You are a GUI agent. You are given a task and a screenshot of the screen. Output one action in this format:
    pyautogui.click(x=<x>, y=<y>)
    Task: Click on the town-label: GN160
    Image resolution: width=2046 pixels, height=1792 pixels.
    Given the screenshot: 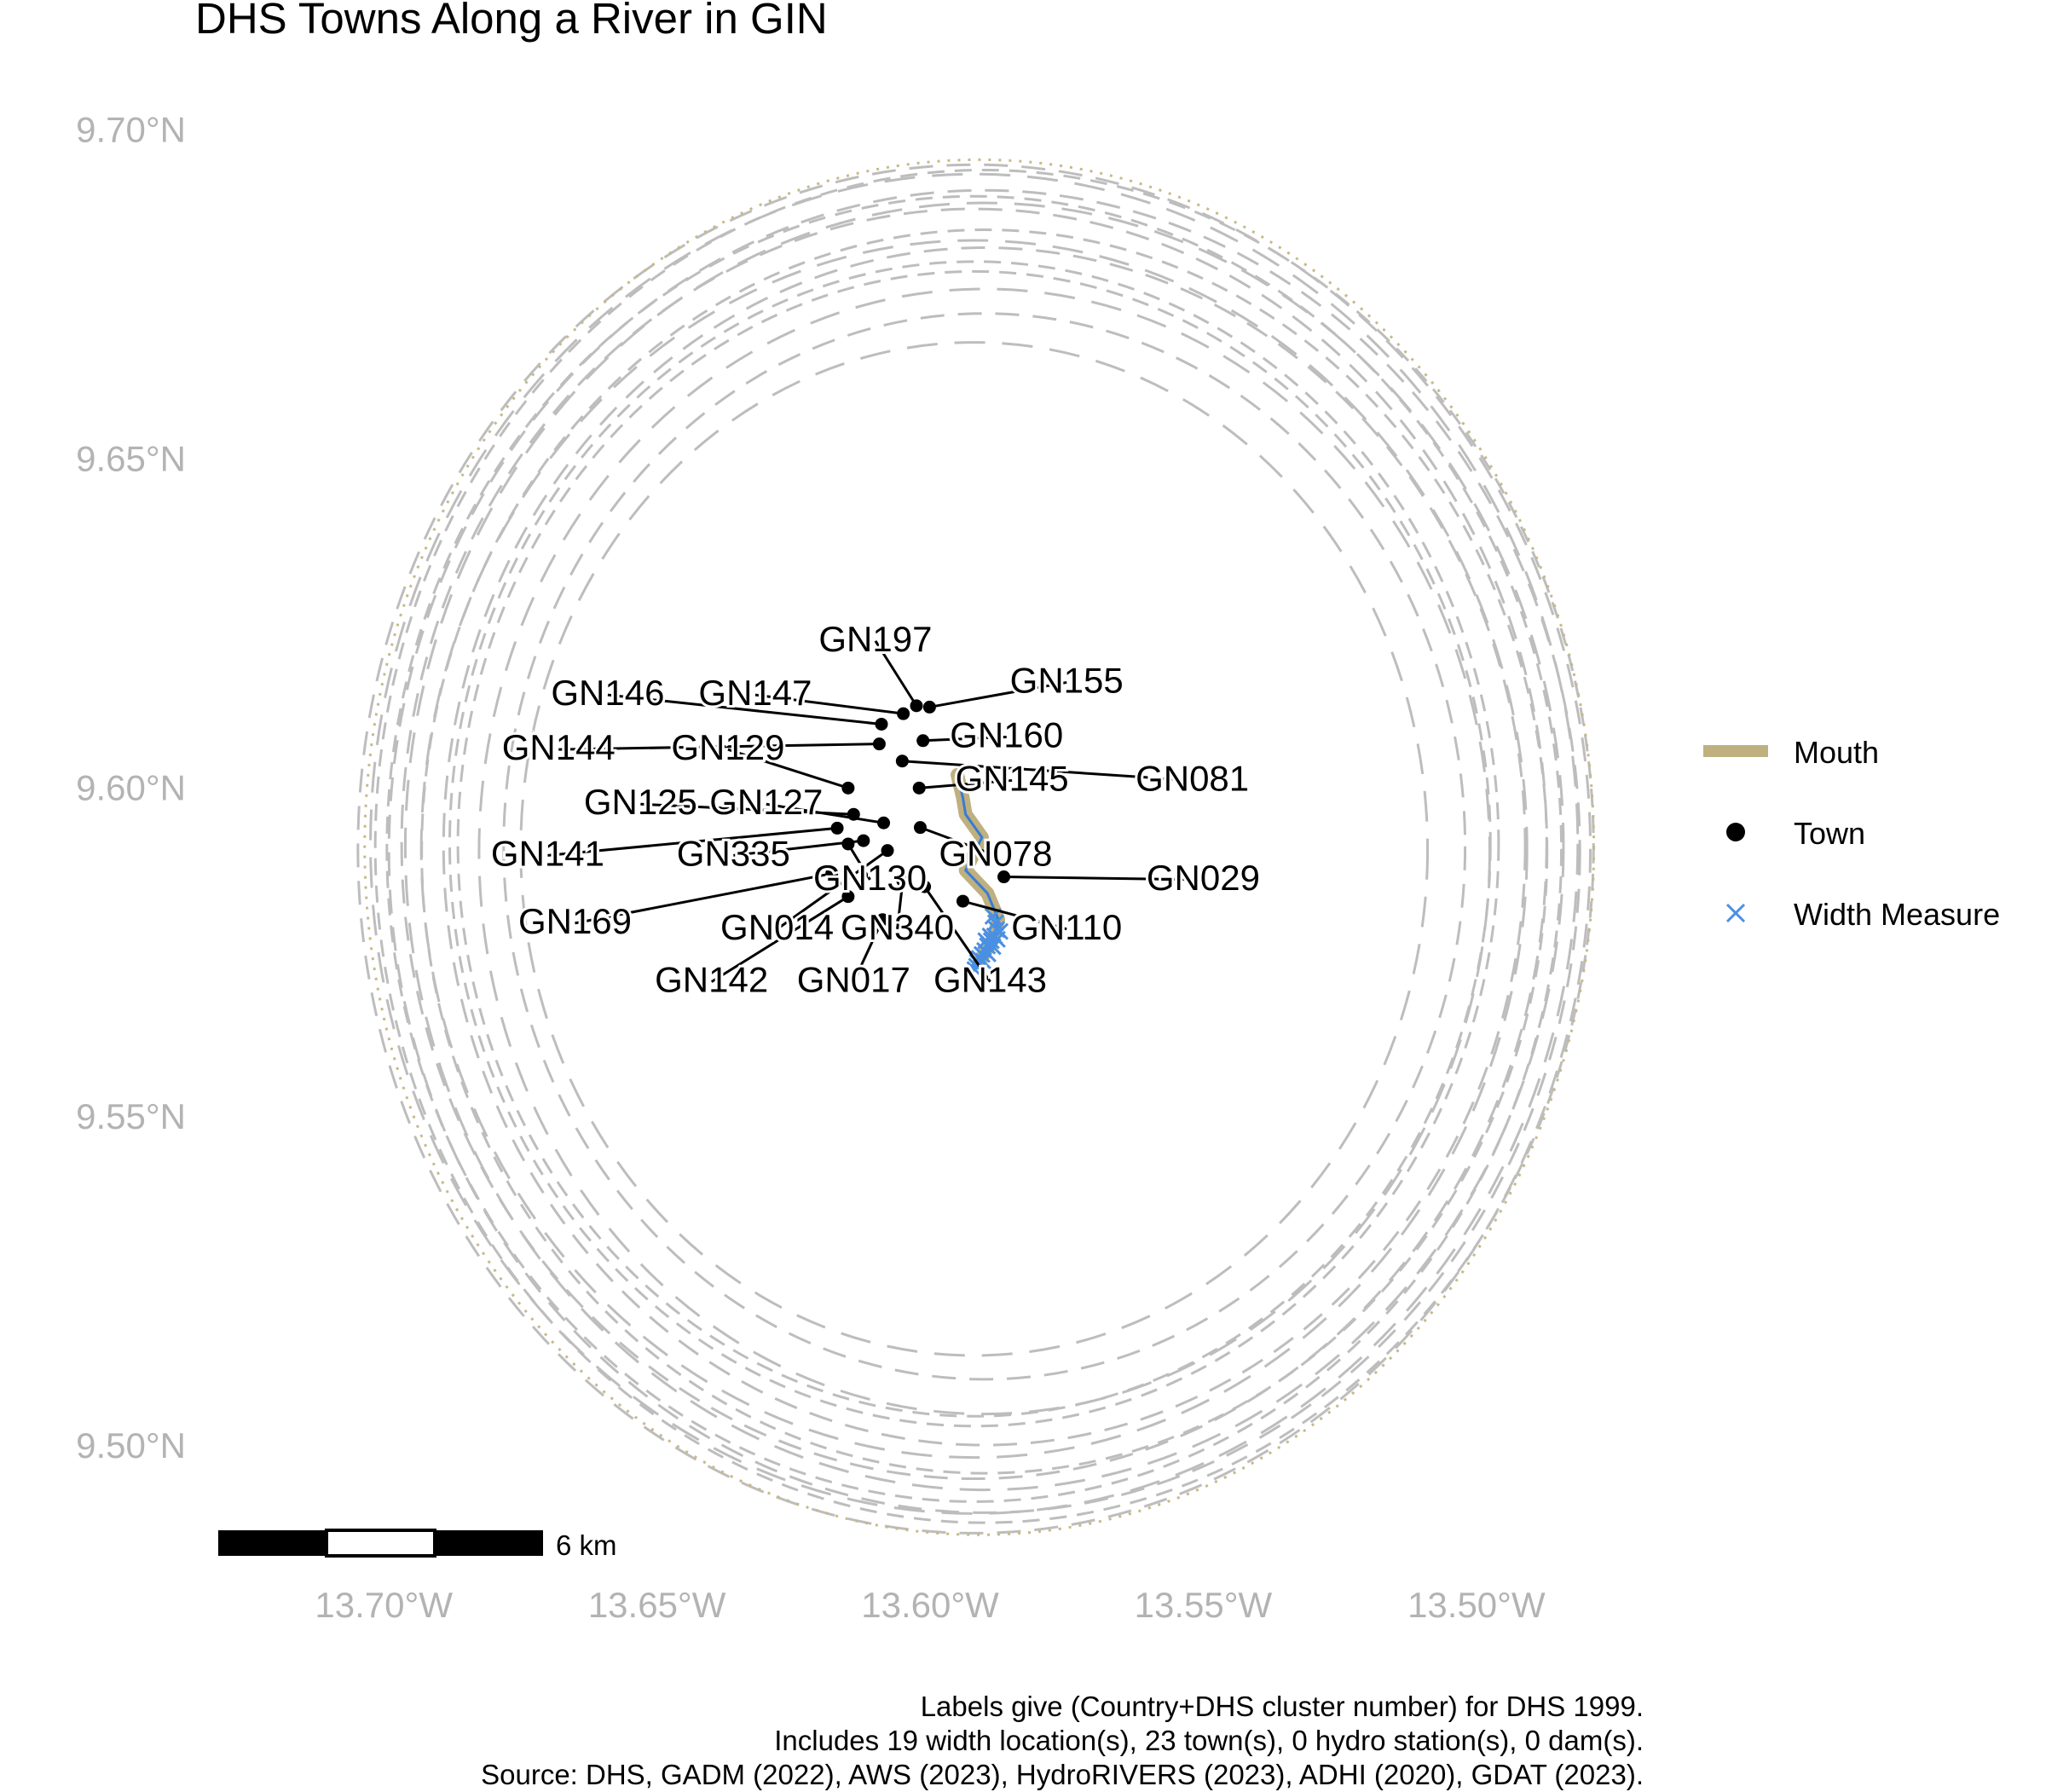 What is the action you would take?
    pyautogui.click(x=1007, y=735)
    